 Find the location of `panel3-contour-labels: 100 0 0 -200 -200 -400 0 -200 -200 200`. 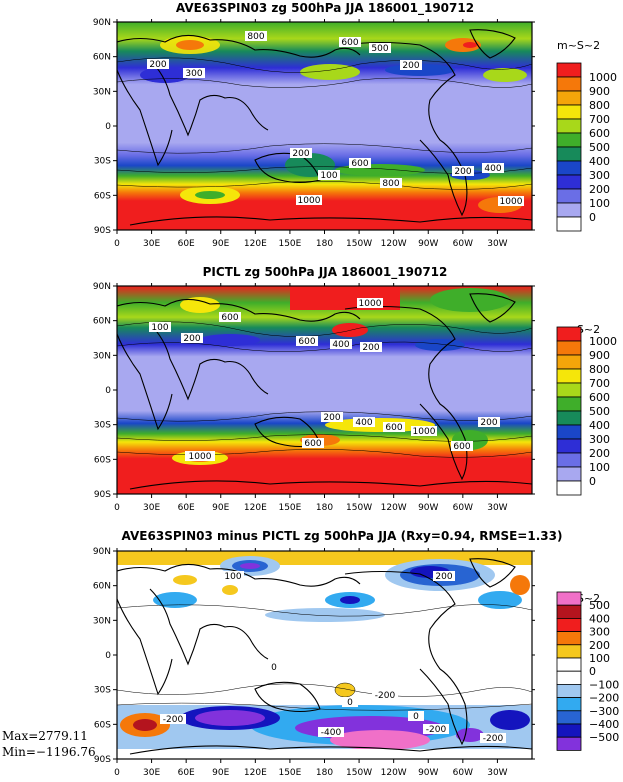

panel3-contour-labels: 100 0 0 -200 -200 -400 0 -200 -200 200 is located at coordinates (333, 657).